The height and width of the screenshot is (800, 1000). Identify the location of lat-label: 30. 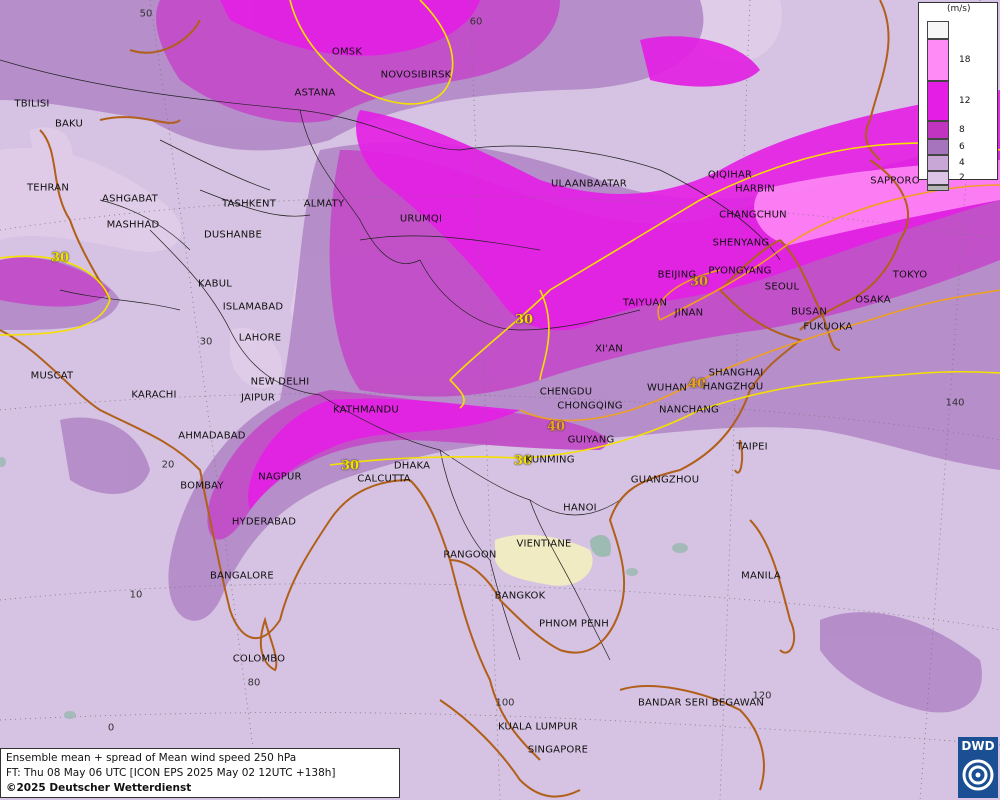
(206, 342).